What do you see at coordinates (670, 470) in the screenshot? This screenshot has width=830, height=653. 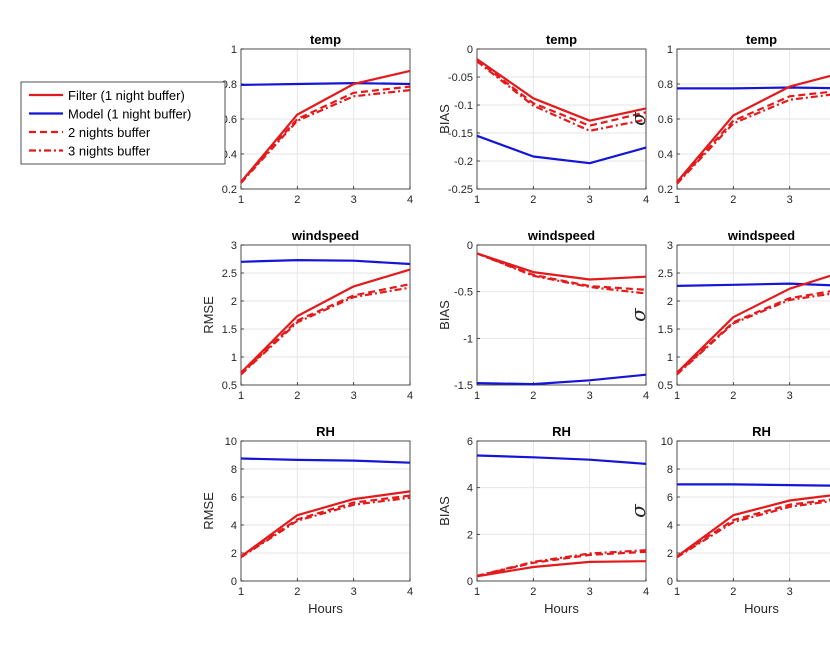 I see `y-tick-label: 8` at bounding box center [670, 470].